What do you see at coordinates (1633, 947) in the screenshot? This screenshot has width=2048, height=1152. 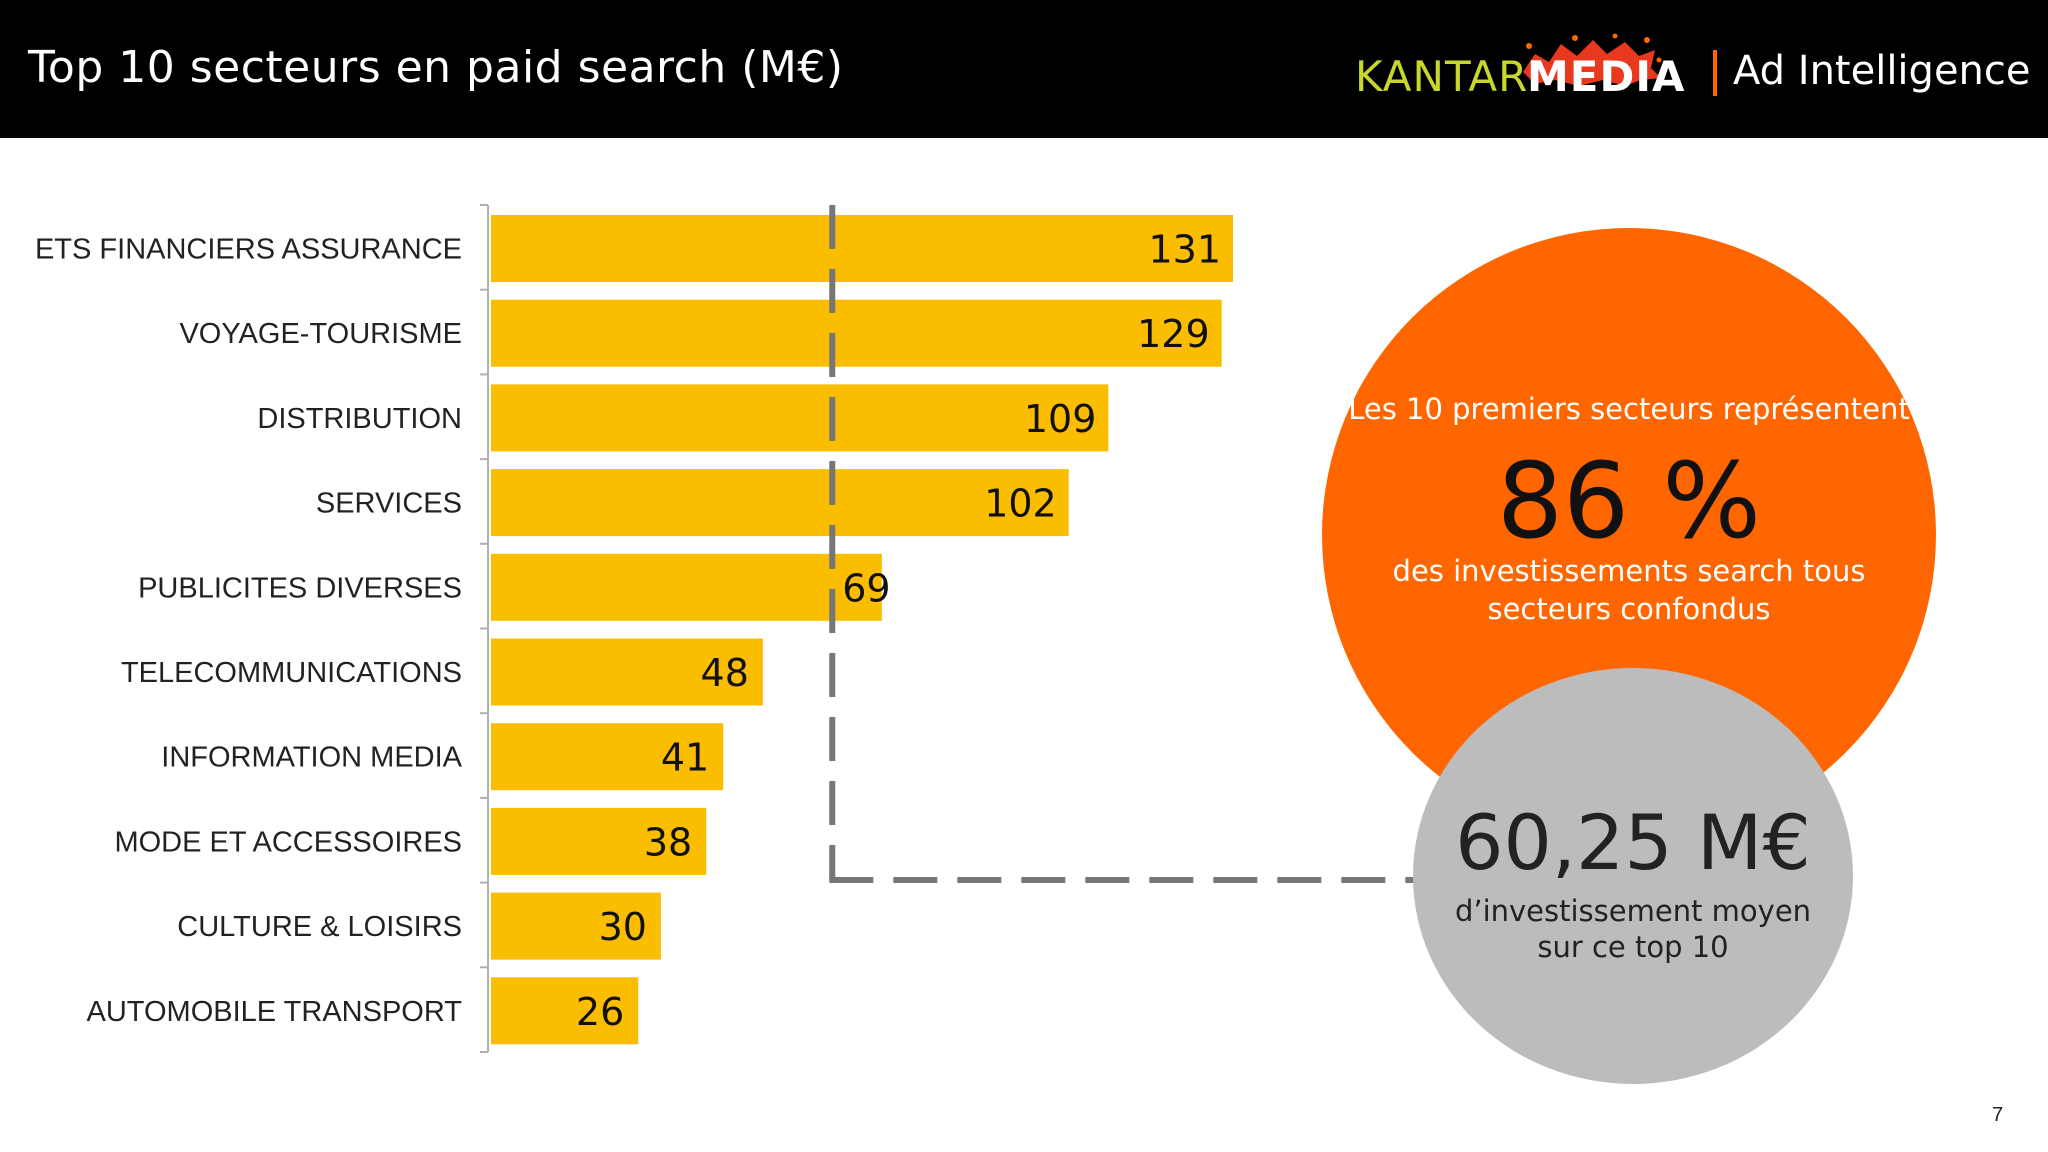 I see `average-callout-line2: sur ce top 10` at bounding box center [1633, 947].